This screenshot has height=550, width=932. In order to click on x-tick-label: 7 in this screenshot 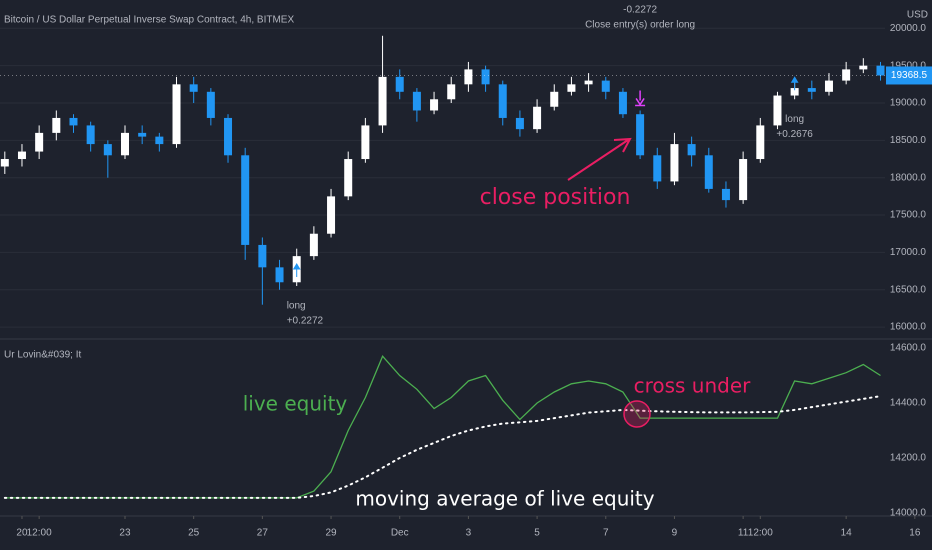, I will do `click(606, 533)`.